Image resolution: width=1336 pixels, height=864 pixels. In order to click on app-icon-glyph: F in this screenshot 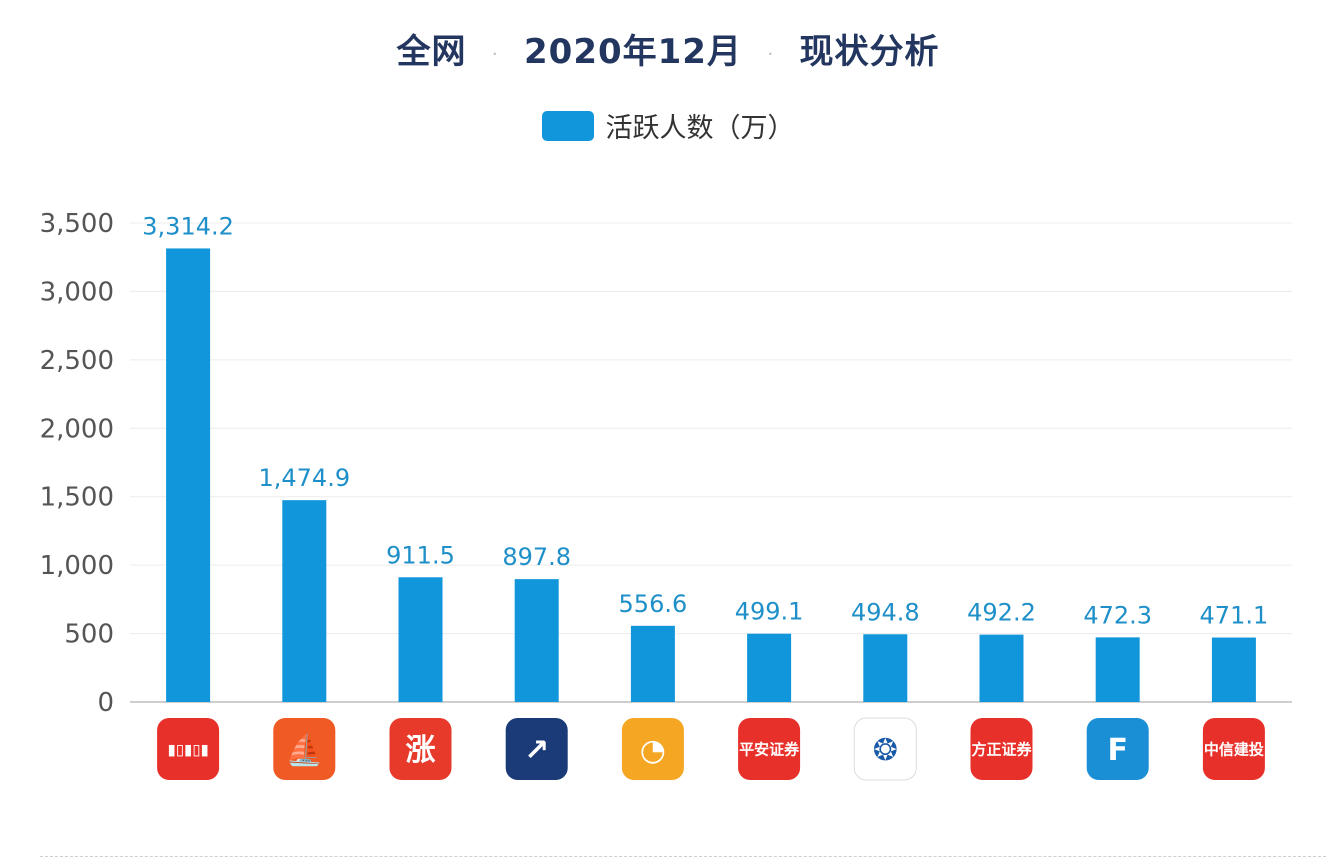, I will do `click(1117, 750)`.